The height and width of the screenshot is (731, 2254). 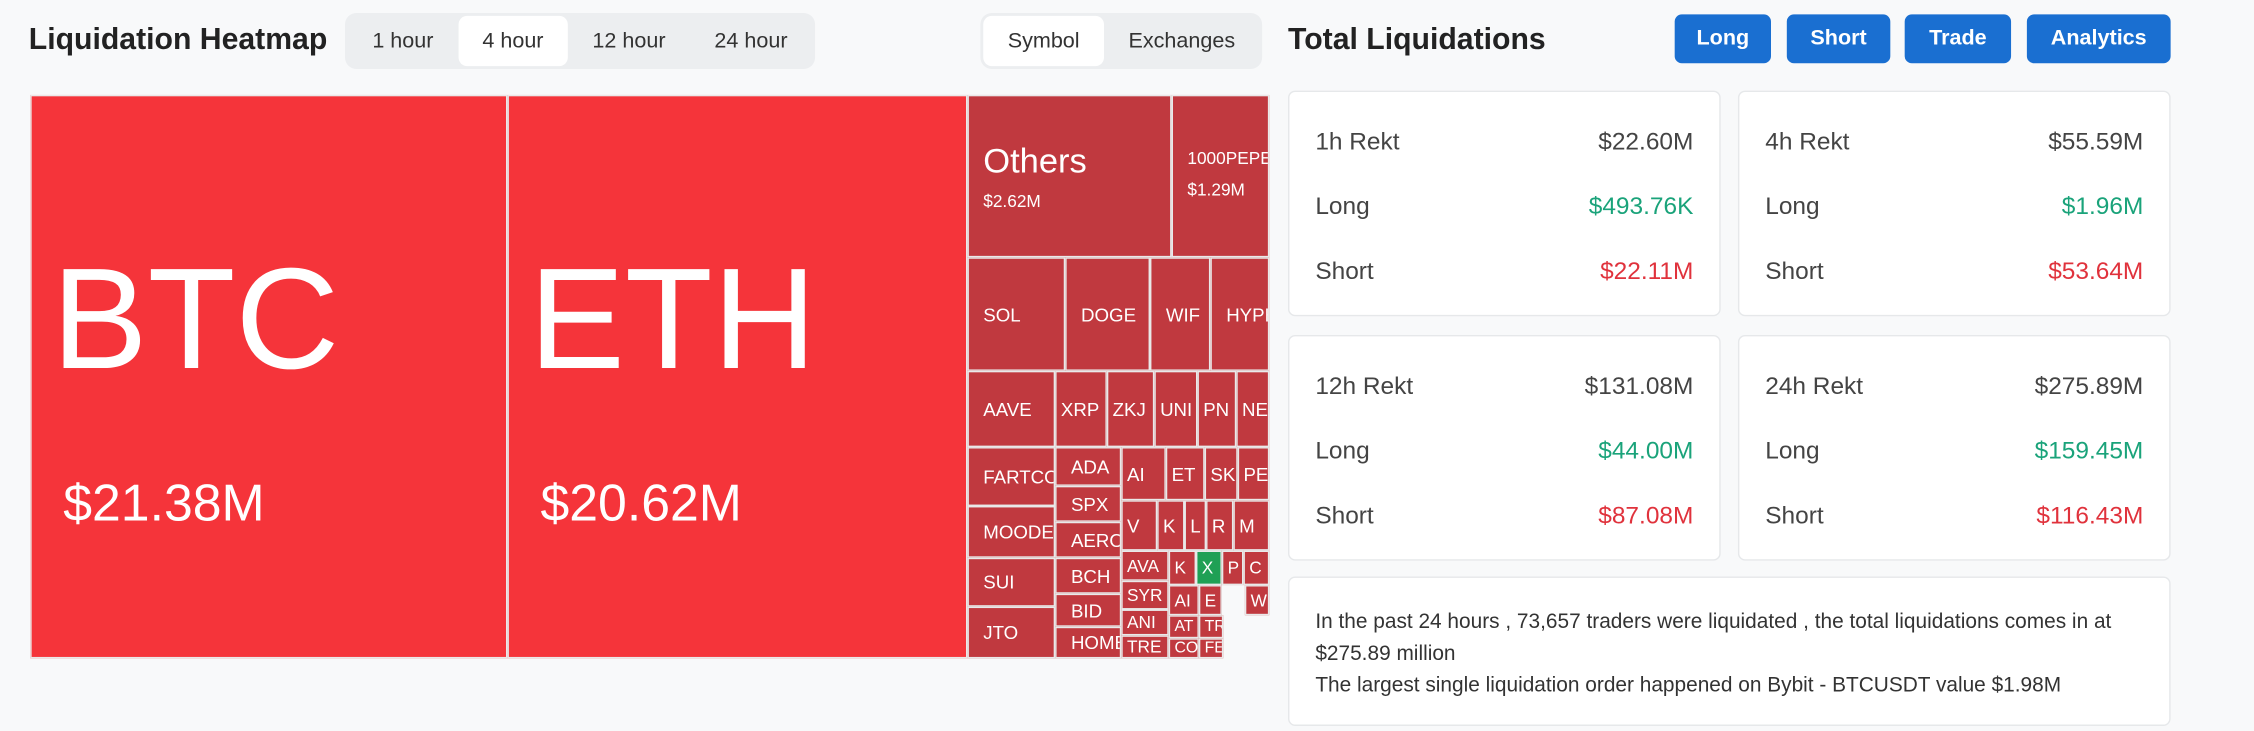 I want to click on cell-label: SK, so click(x=1223, y=473).